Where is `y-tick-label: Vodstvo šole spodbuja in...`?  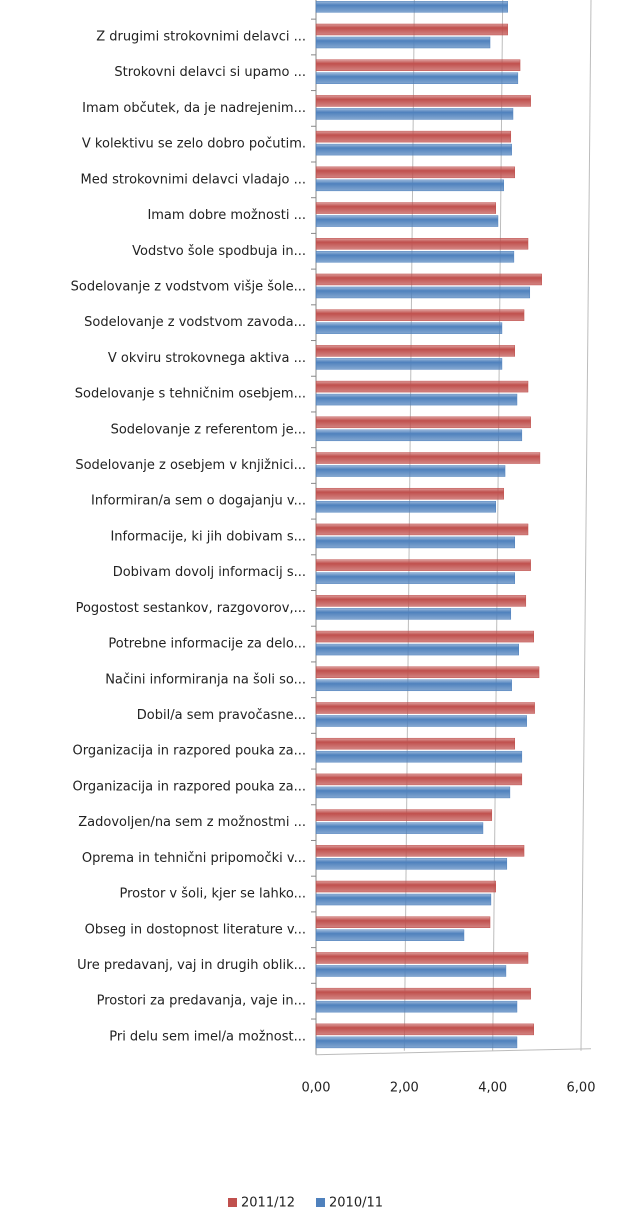 y-tick-label: Vodstvo šole spodbuja in... is located at coordinates (219, 251).